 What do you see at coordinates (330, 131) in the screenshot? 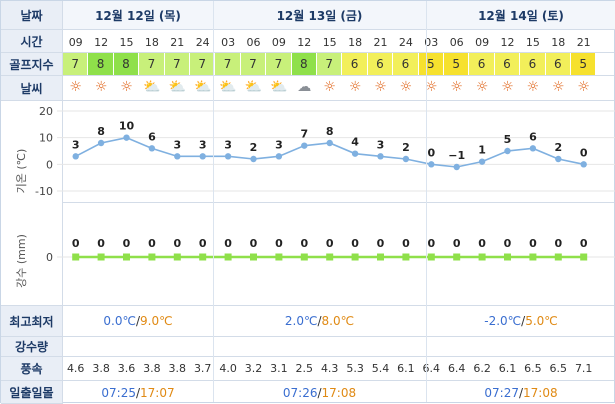
I see `temperature-value-label: 8` at bounding box center [330, 131].